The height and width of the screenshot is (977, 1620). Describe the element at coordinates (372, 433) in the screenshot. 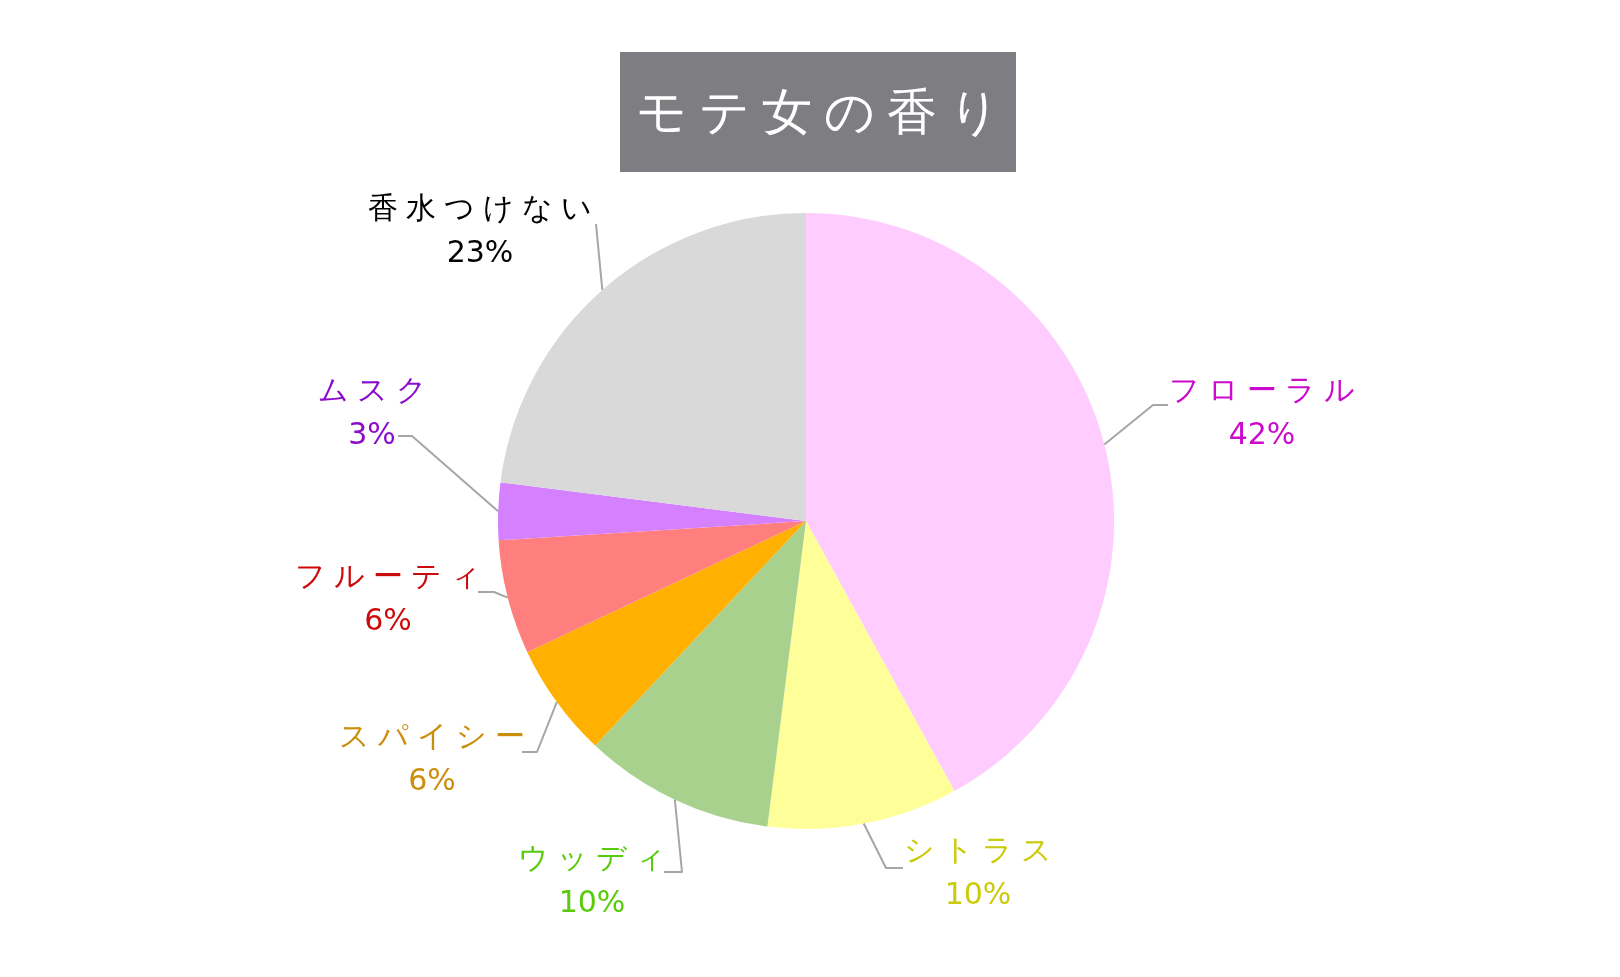

I see `data-label: 3%` at that location.